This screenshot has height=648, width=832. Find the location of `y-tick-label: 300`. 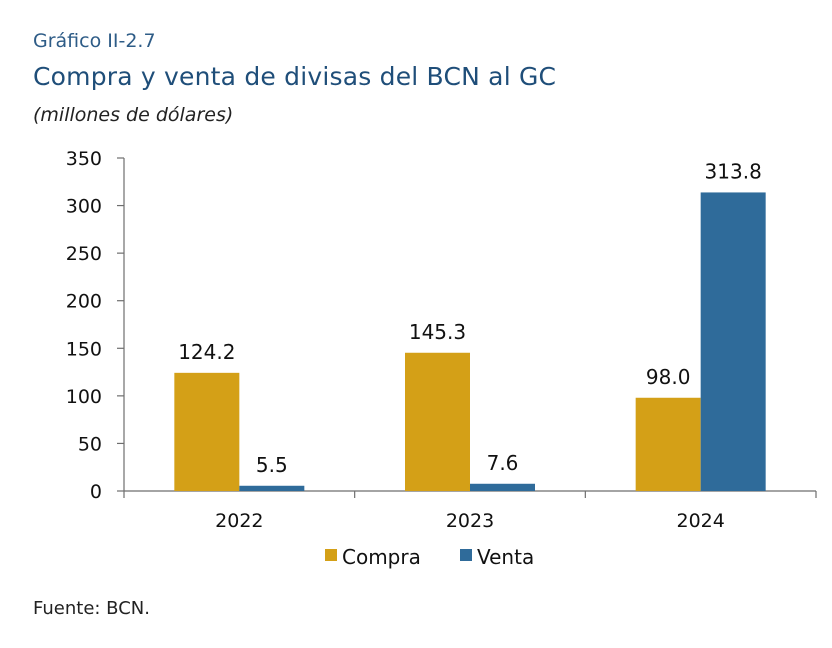

y-tick-label: 300 is located at coordinates (84, 207).